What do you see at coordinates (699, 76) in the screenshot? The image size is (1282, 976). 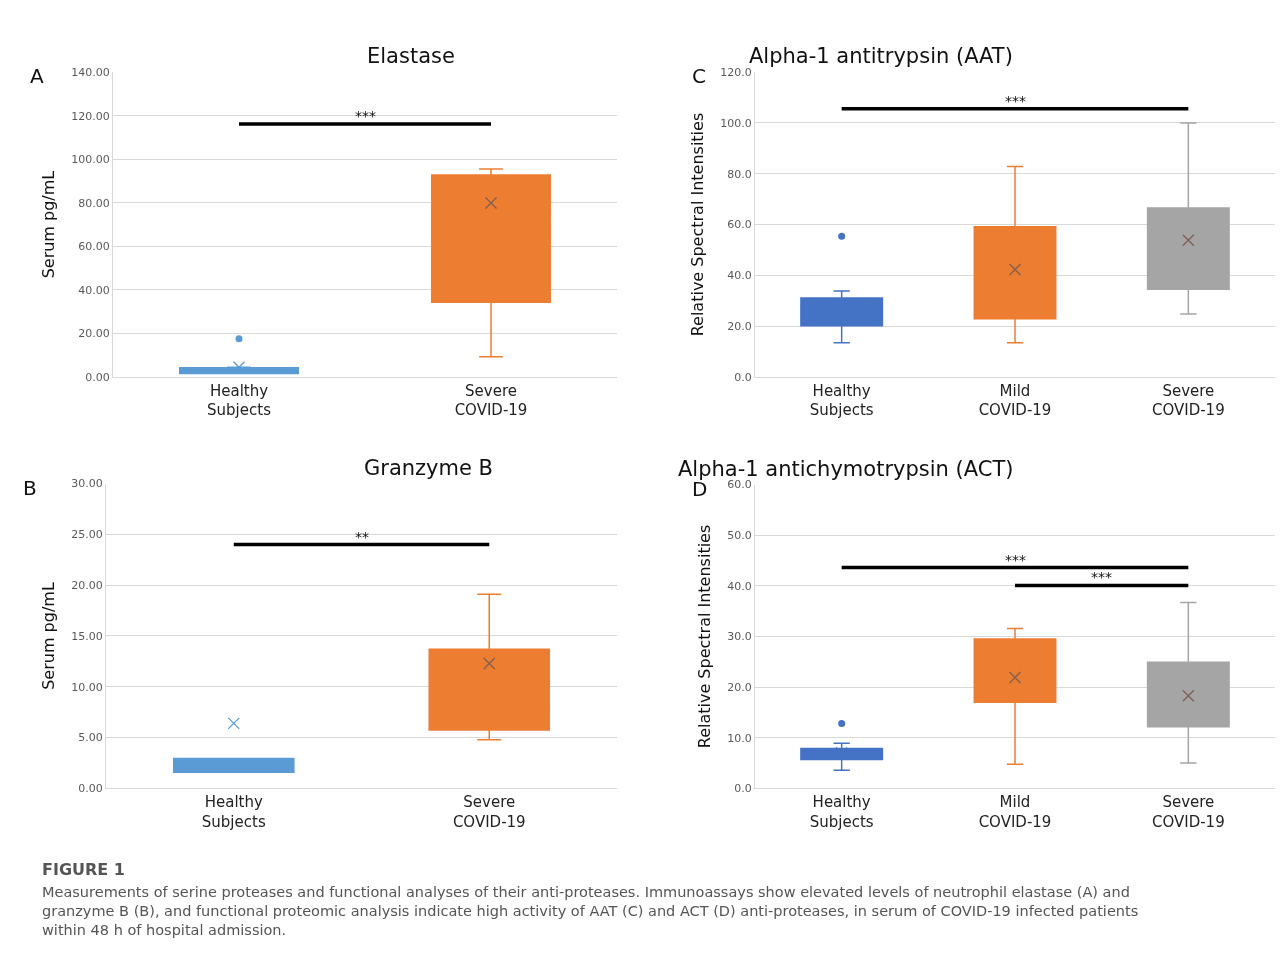 I see `chart-subtitle: C` at bounding box center [699, 76].